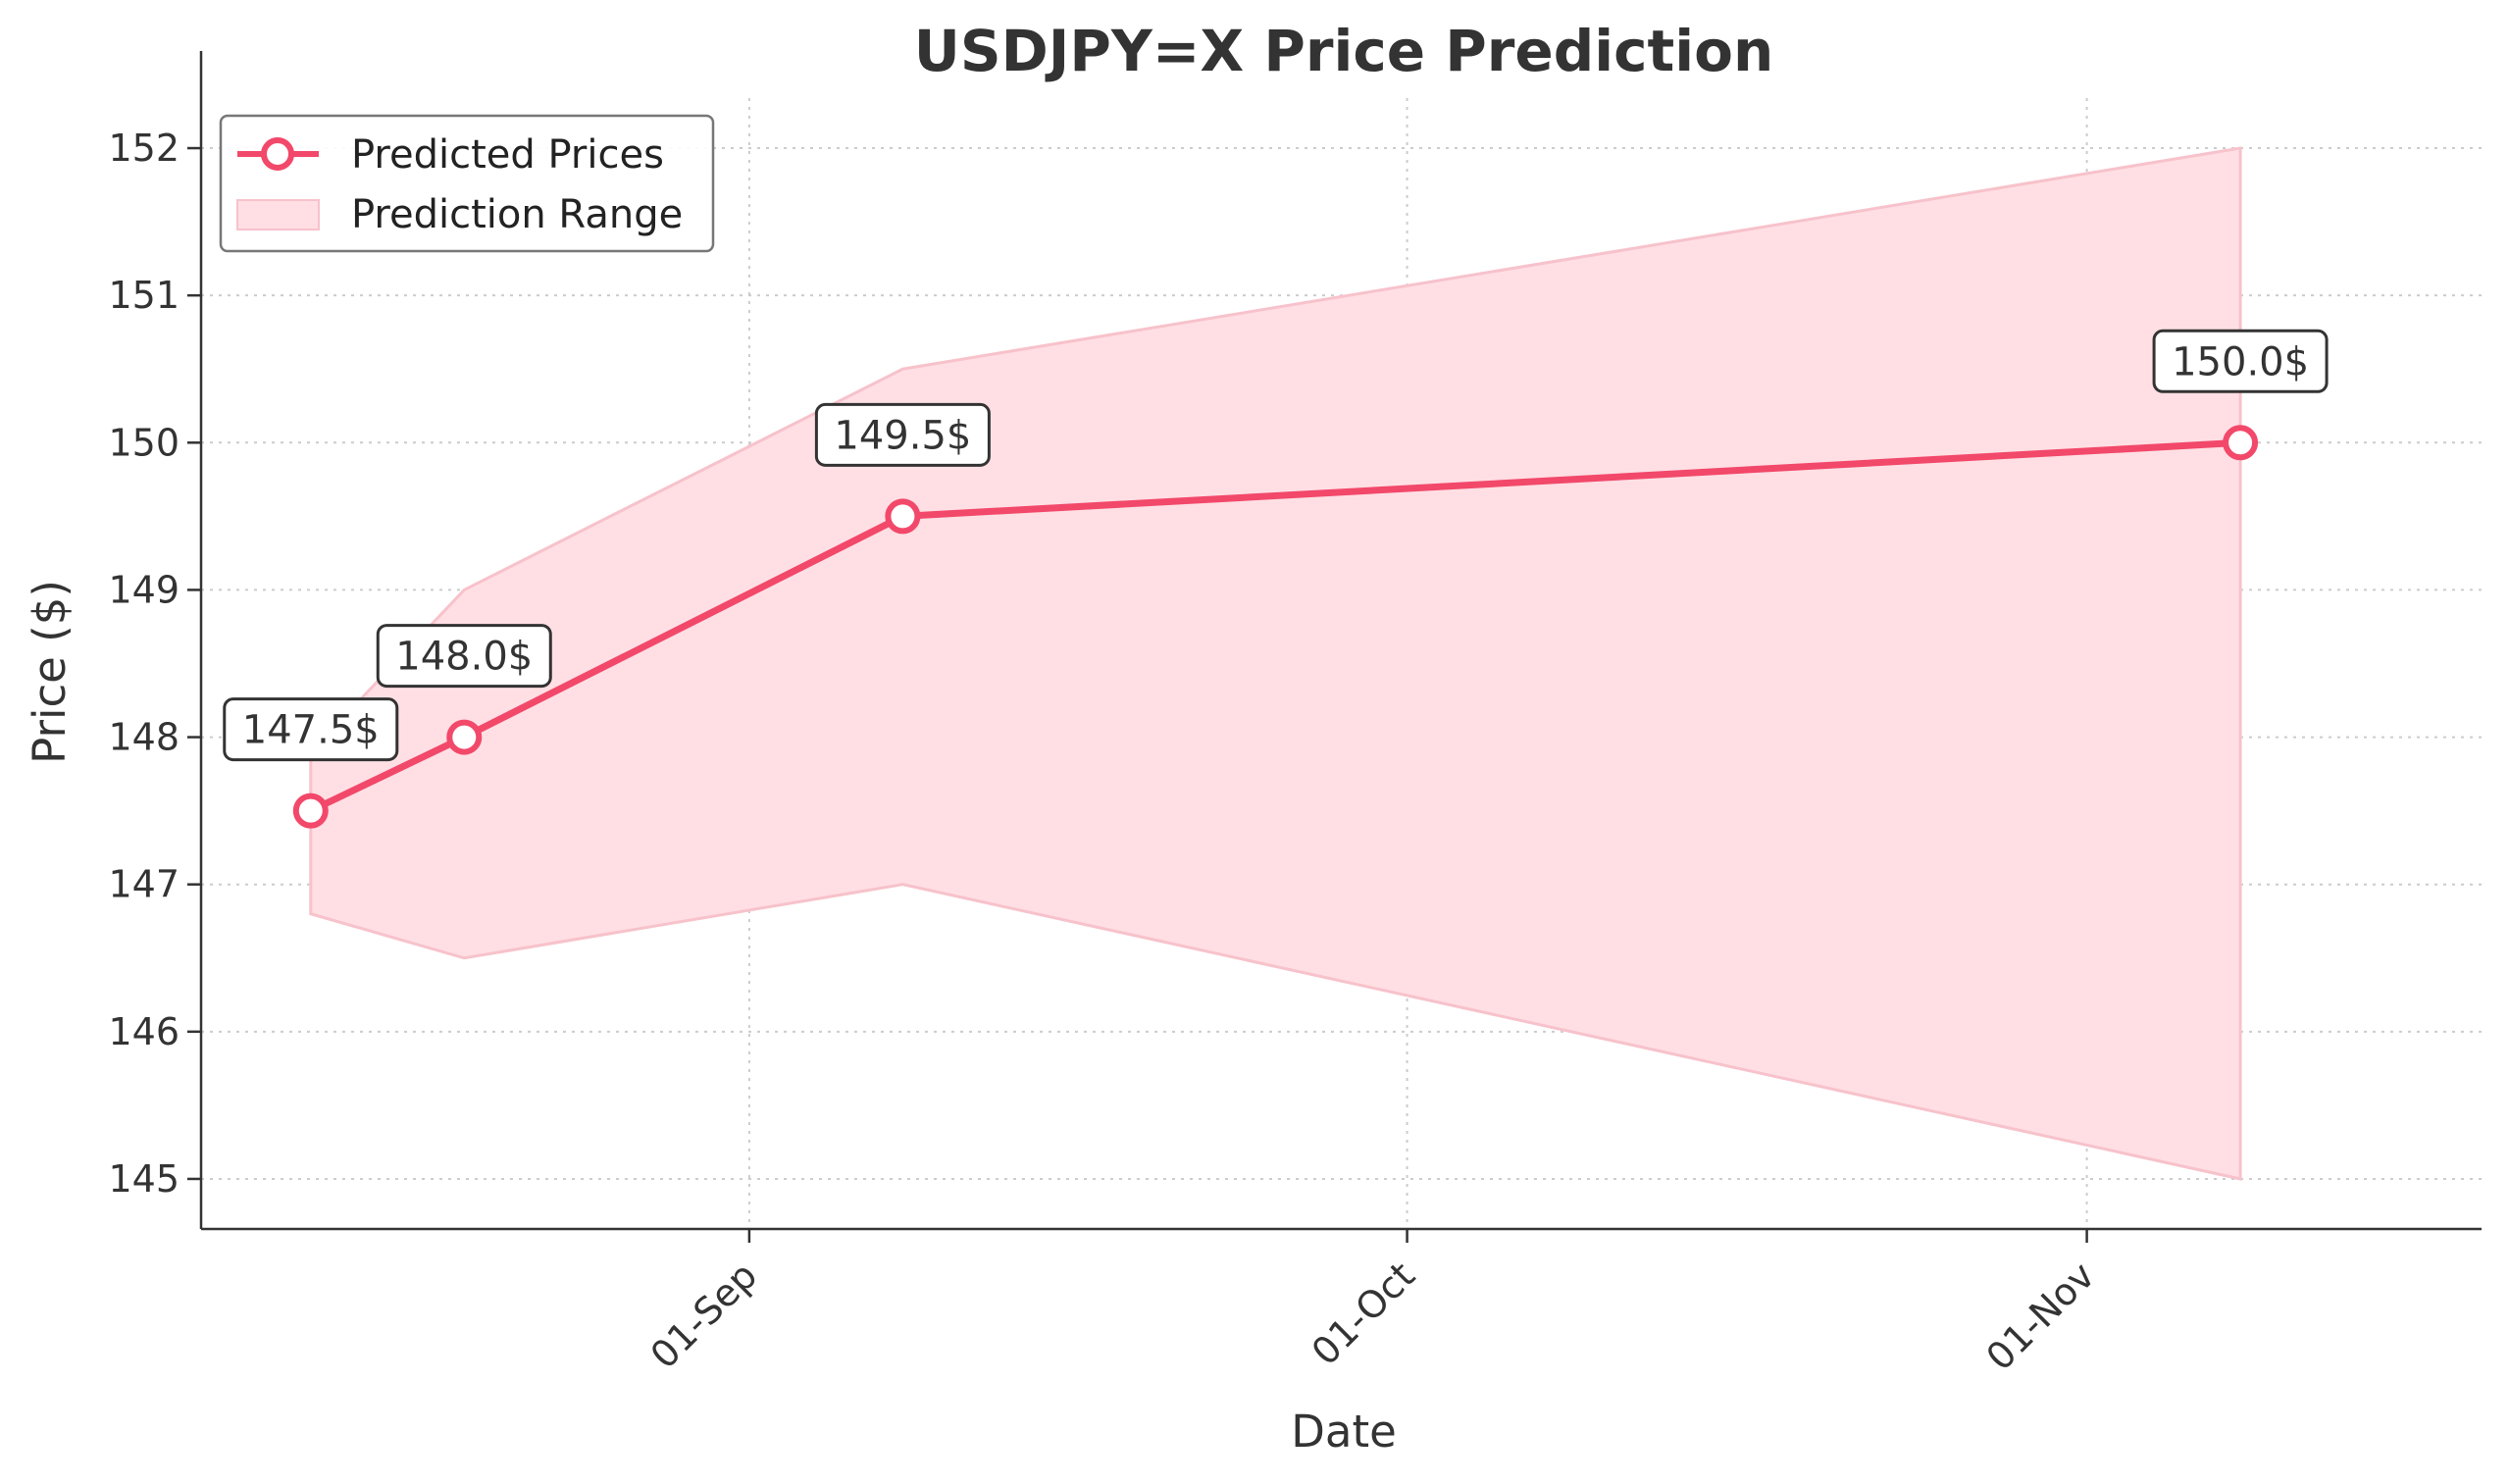 This screenshot has width=2509, height=1484. I want to click on data-label: 150.0$, so click(2240, 361).